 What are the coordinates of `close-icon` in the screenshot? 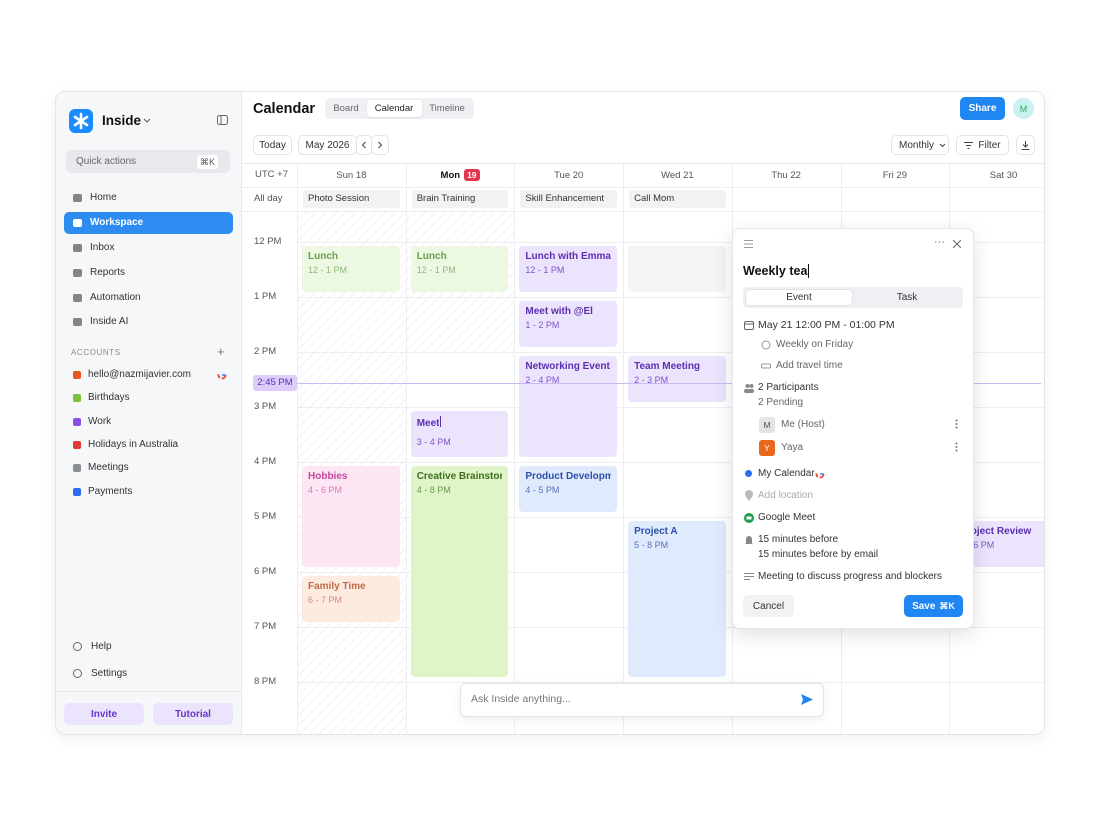 It's located at (957, 244).